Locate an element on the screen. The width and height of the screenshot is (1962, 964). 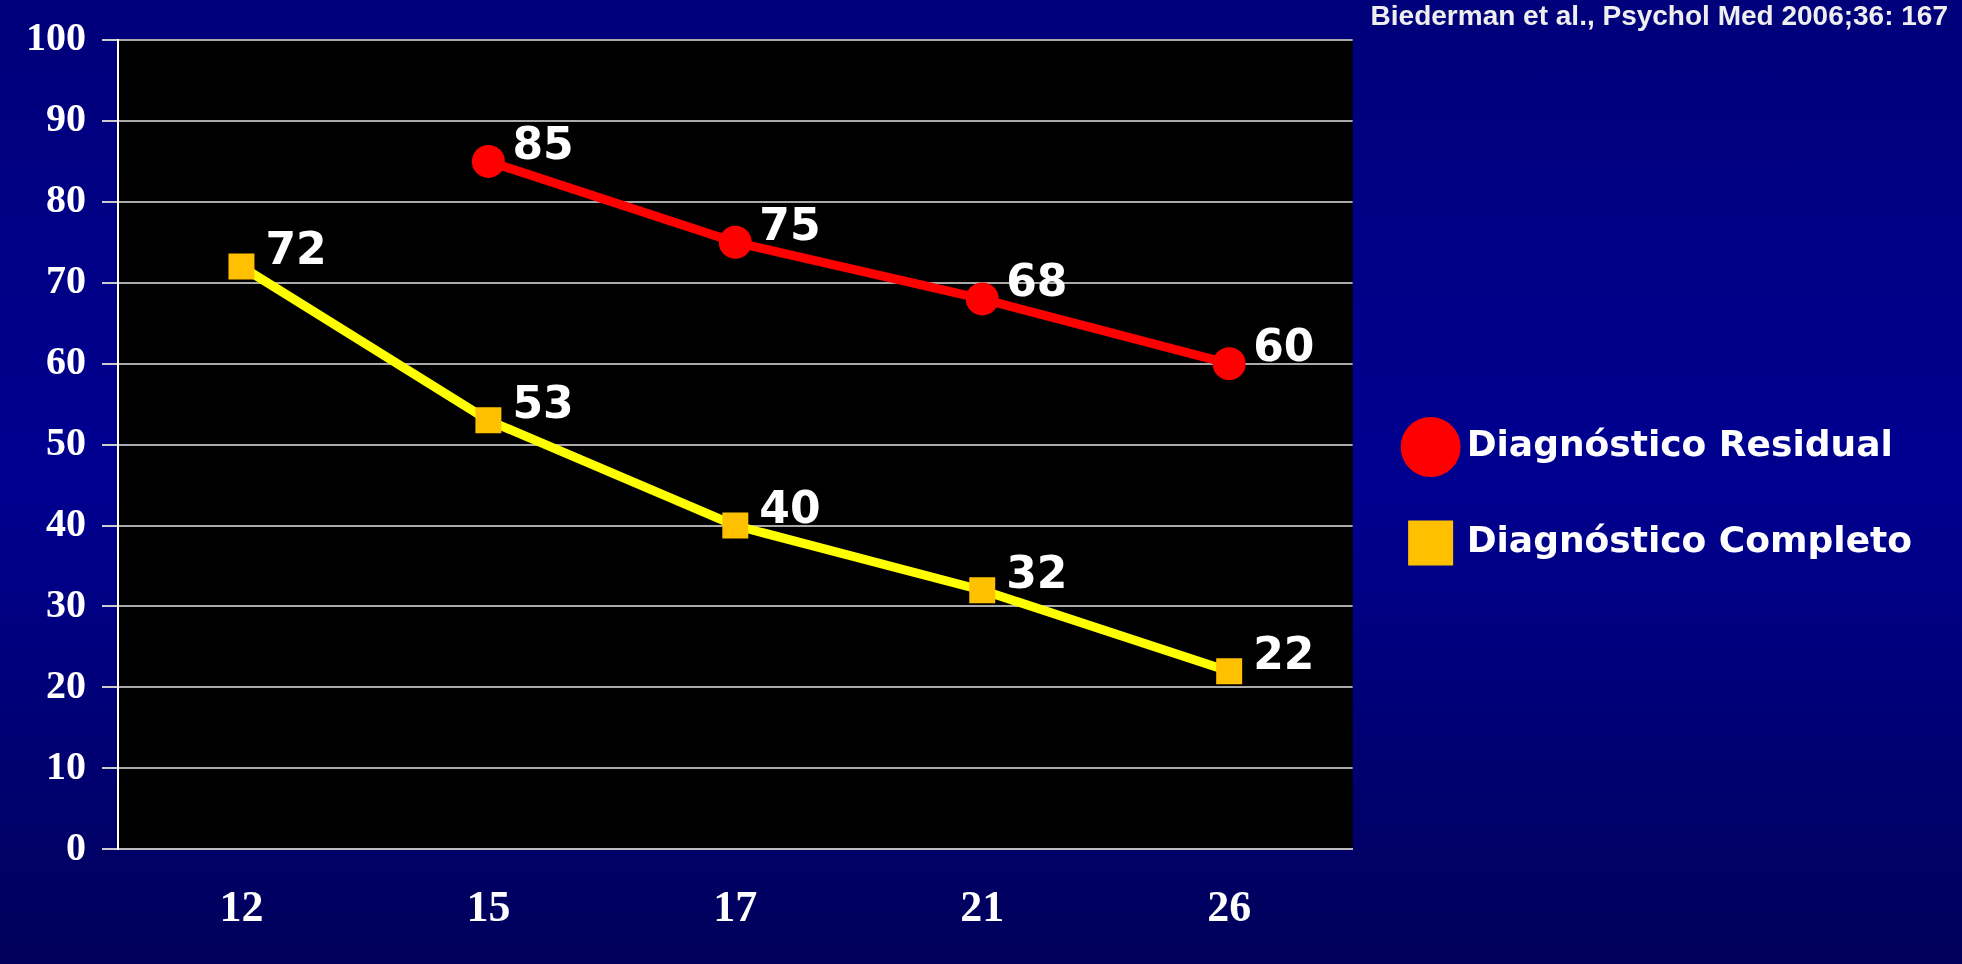
data-label: 85 is located at coordinates (543, 143).